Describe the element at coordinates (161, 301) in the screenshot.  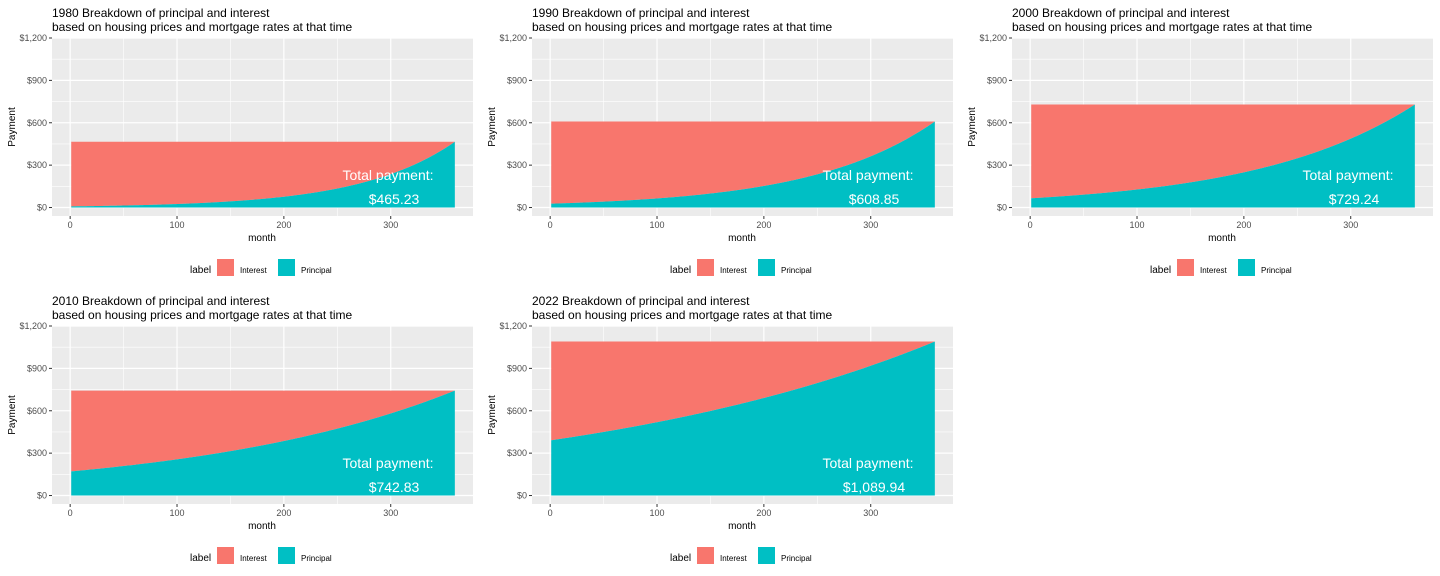
I see `chart-title: 2010 Breakdown of principal and interest` at that location.